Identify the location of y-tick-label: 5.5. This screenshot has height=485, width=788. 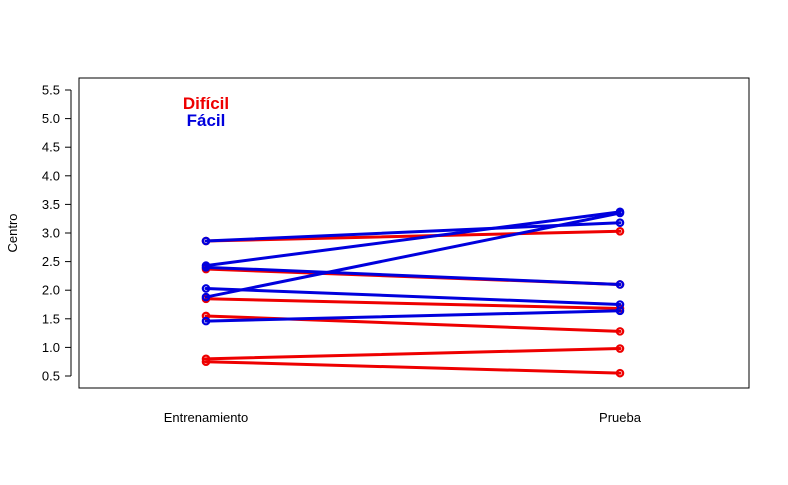
(51, 90).